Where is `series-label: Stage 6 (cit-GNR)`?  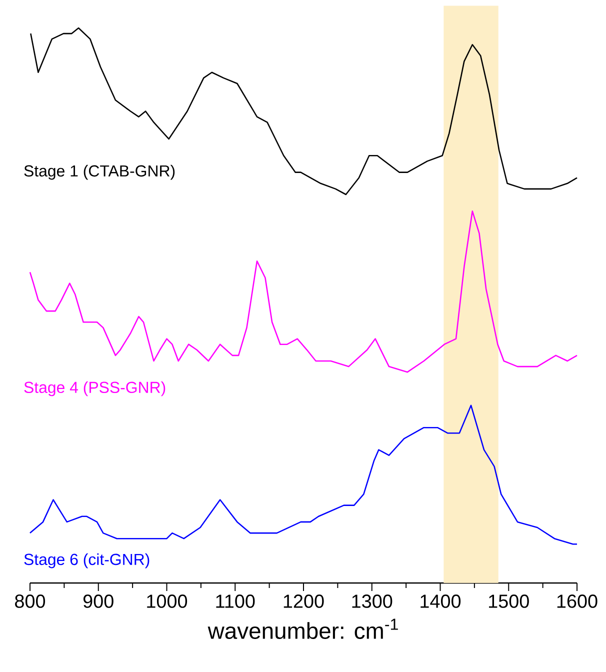
series-label: Stage 6 (cit-GNR) is located at coordinates (87, 560).